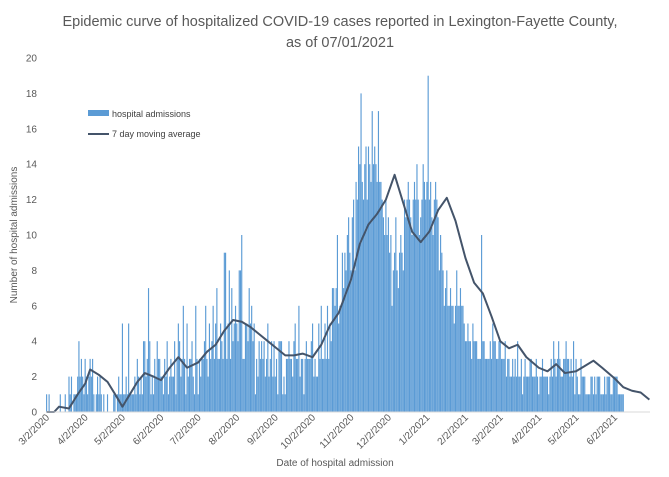  What do you see at coordinates (334, 463) in the screenshot?
I see `x-axis-title: Date of hospital admission` at bounding box center [334, 463].